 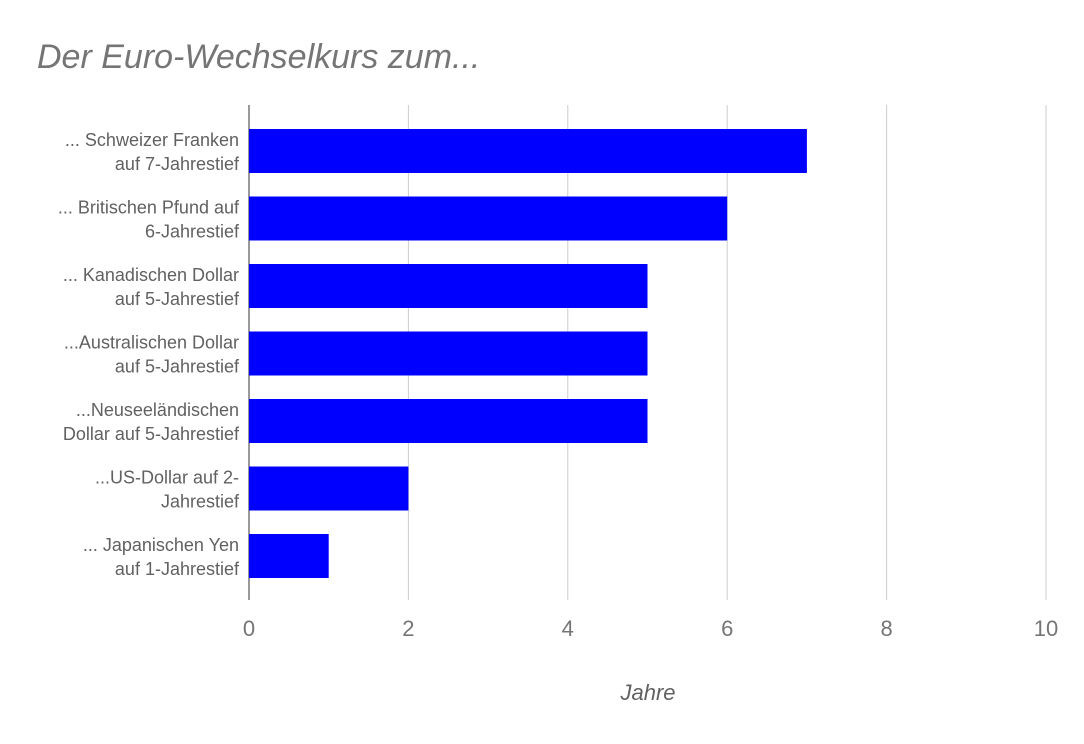 I want to click on category-label-line: ...Neuseeländischen, so click(x=157, y=410).